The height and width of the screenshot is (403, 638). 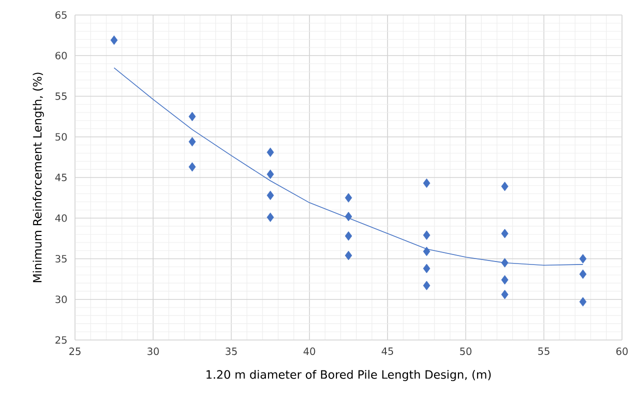 What do you see at coordinates (231, 352) in the screenshot?
I see `x-tick-label: 35` at bounding box center [231, 352].